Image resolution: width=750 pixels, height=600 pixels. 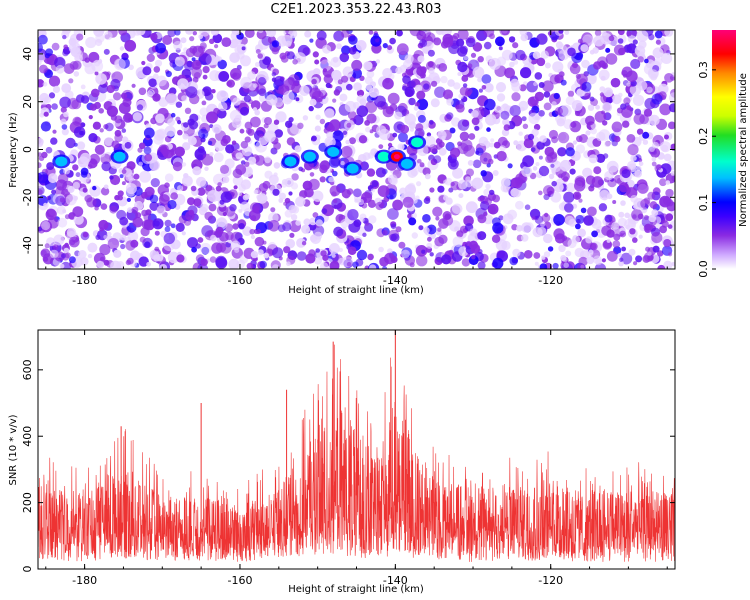 I want to click on snr-y-tick-label: 400, so click(x=27, y=436).